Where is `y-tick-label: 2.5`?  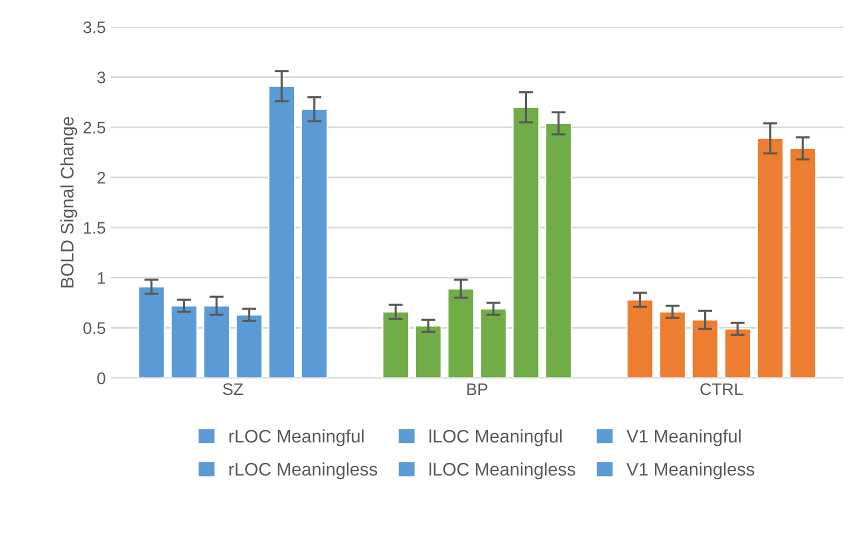 y-tick-label: 2.5 is located at coordinates (95, 128).